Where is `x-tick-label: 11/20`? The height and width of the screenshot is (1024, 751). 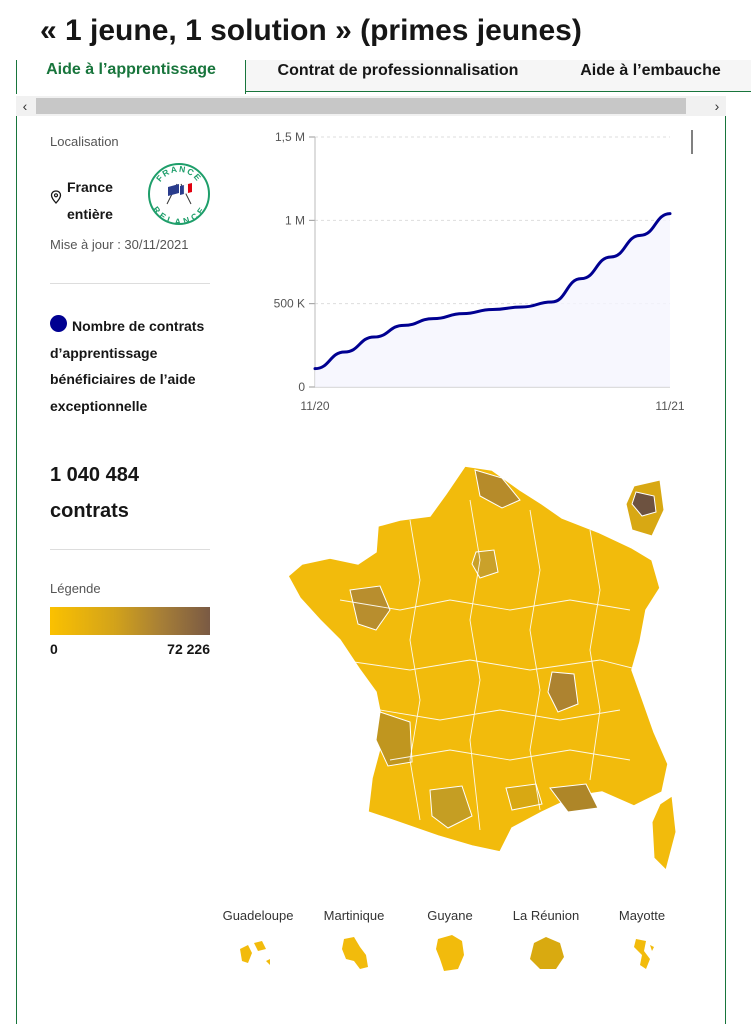 x-tick-label: 11/20 is located at coordinates (314, 406).